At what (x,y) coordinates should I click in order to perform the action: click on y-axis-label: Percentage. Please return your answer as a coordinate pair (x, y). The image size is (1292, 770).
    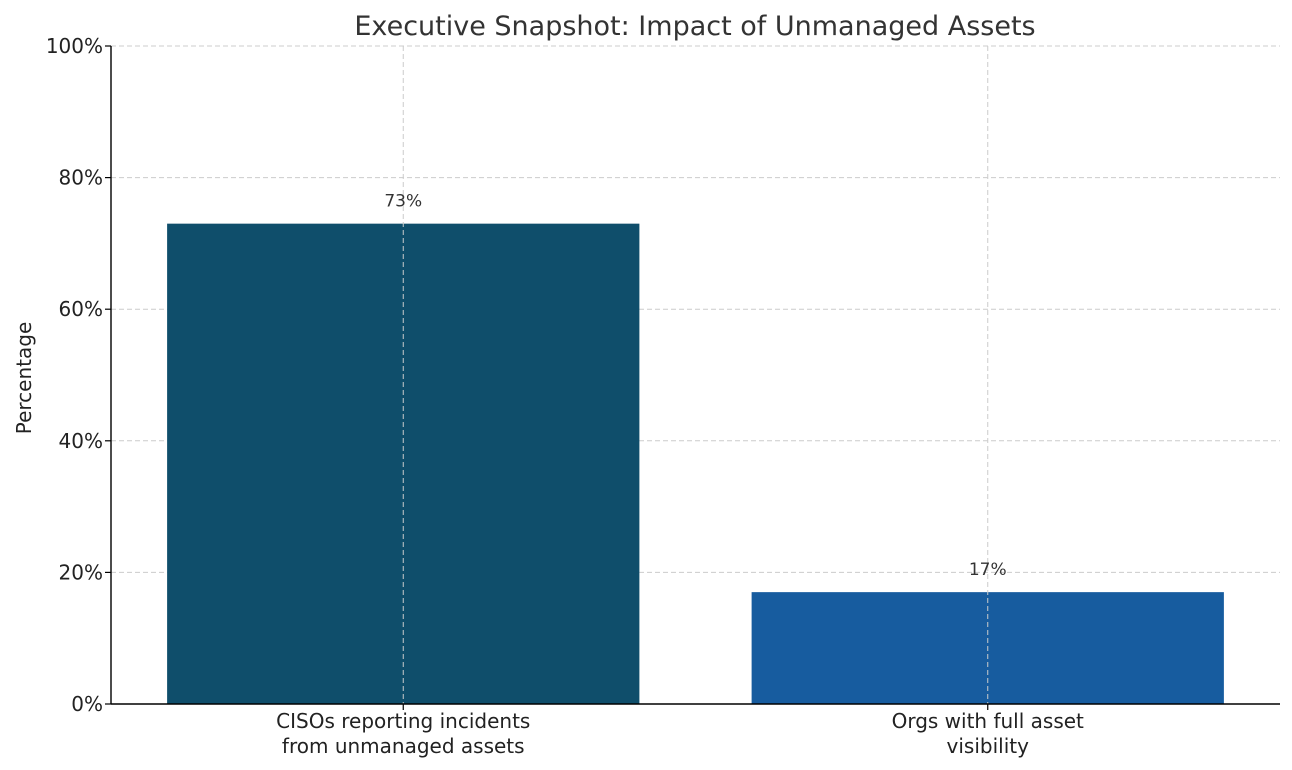
    Looking at the image, I should click on (24, 378).